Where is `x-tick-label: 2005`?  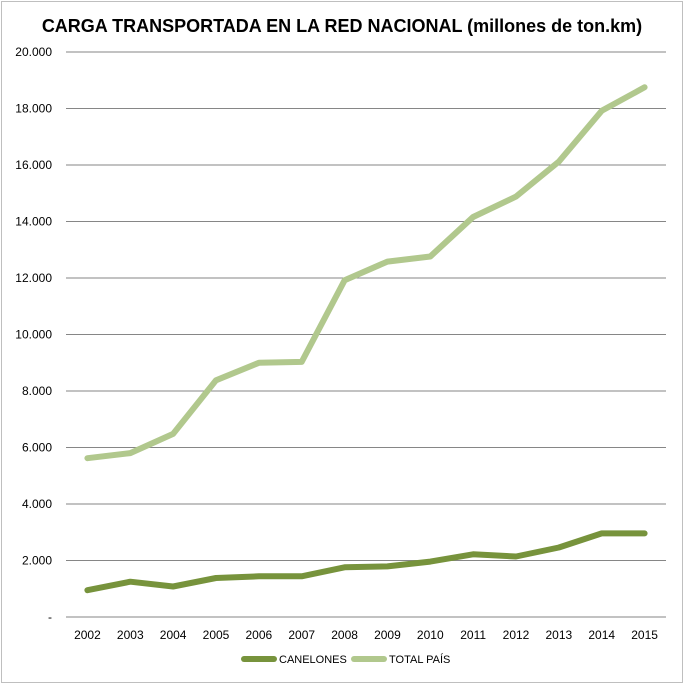 x-tick-label: 2005 is located at coordinates (216, 635).